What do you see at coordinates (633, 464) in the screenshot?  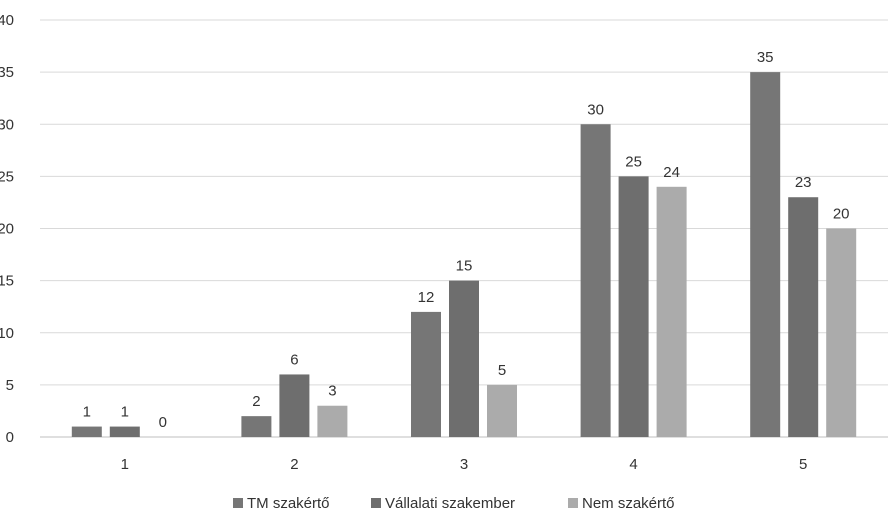 I see `x-tick-label: 4` at bounding box center [633, 464].